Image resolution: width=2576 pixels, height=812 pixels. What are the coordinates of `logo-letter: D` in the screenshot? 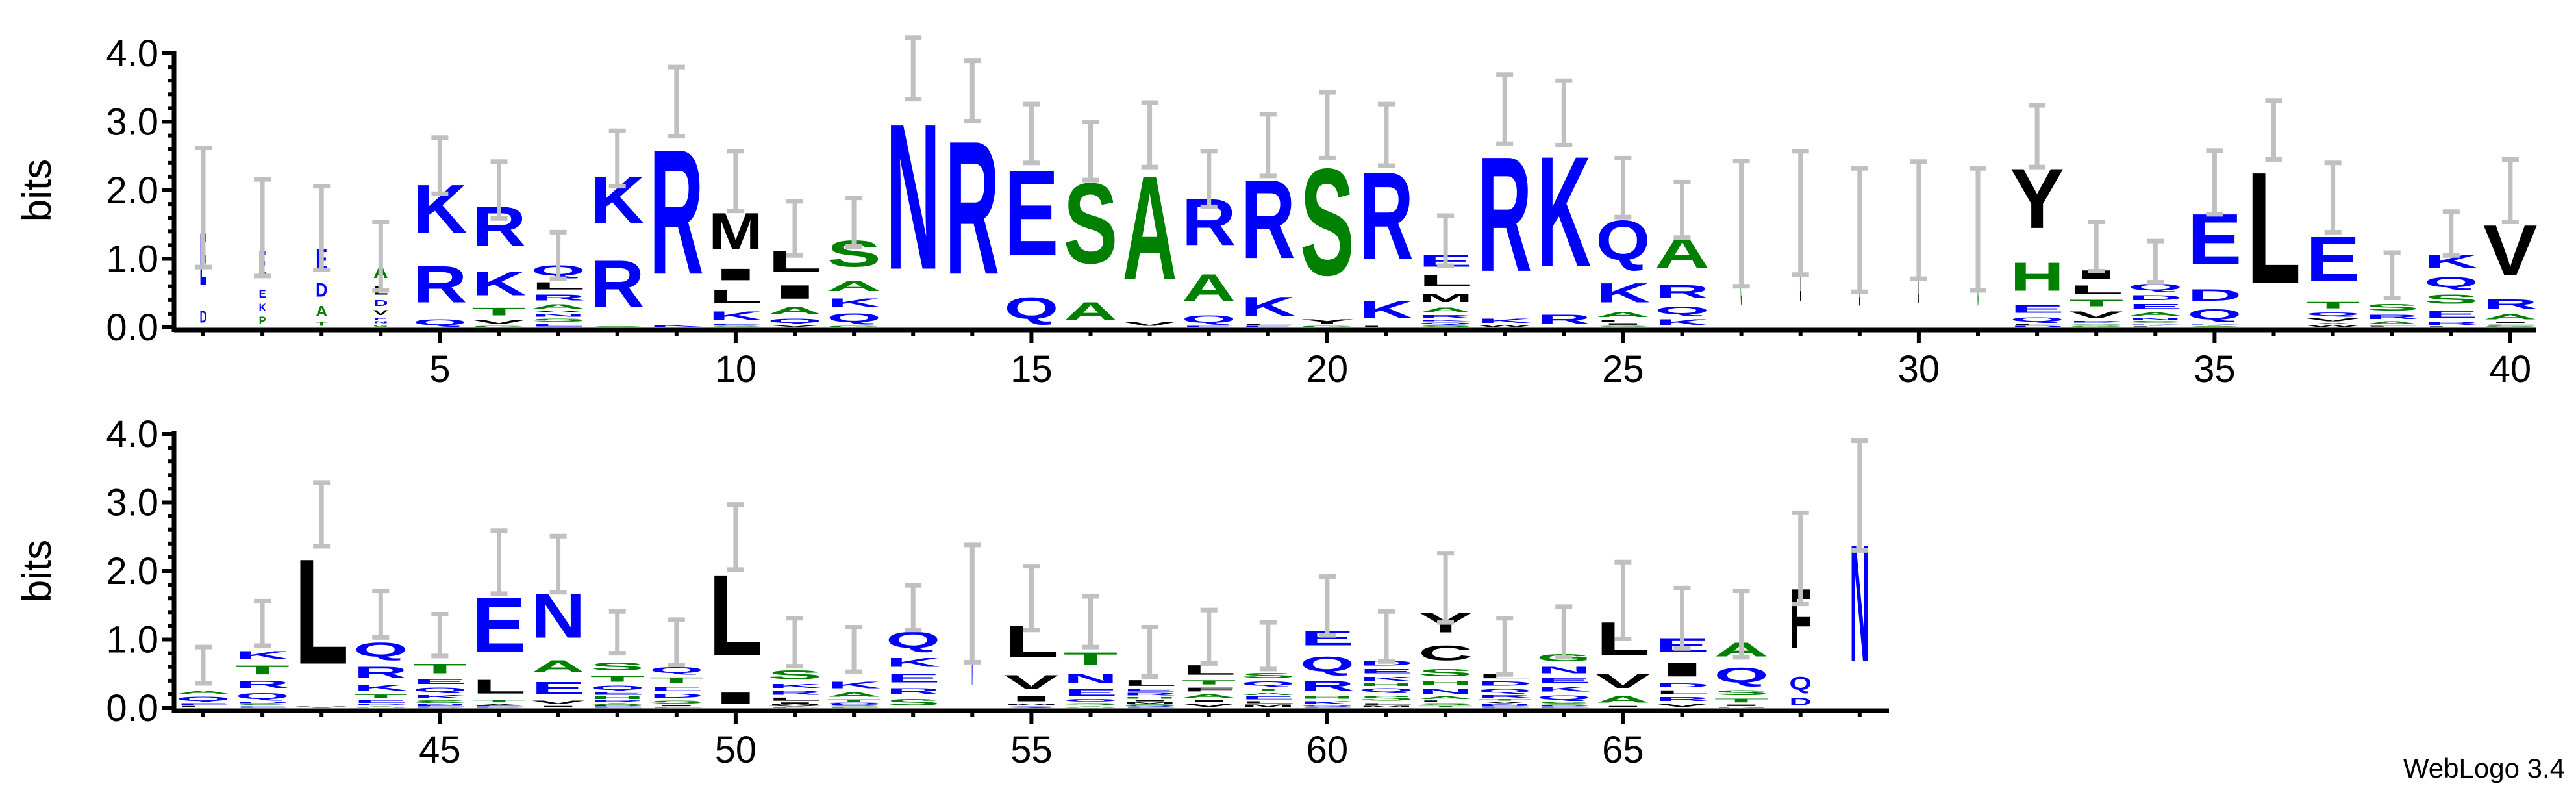 It's located at (1800, 701).